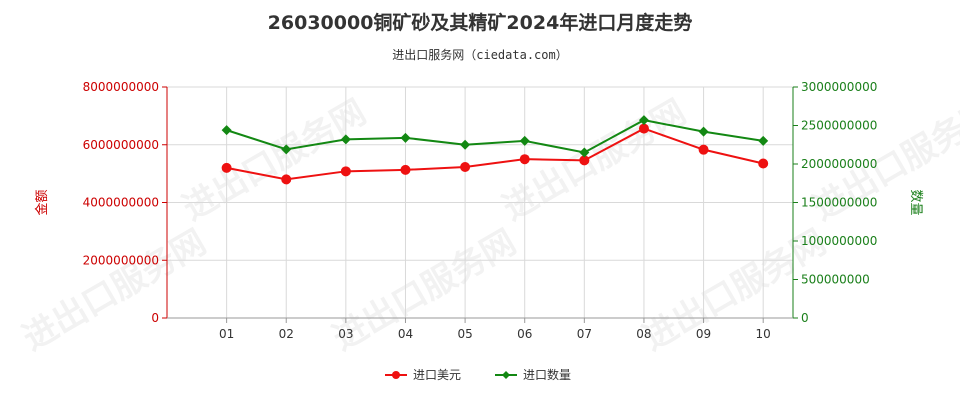  Describe the element at coordinates (121, 203) in the screenshot. I see `y-left-tick-label: 4000000000` at that location.